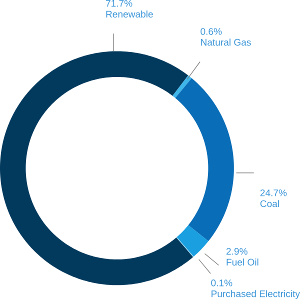 This screenshot has height=299, width=300. Describe the element at coordinates (269, 204) in the screenshot. I see `slice-label: Coal` at that location.